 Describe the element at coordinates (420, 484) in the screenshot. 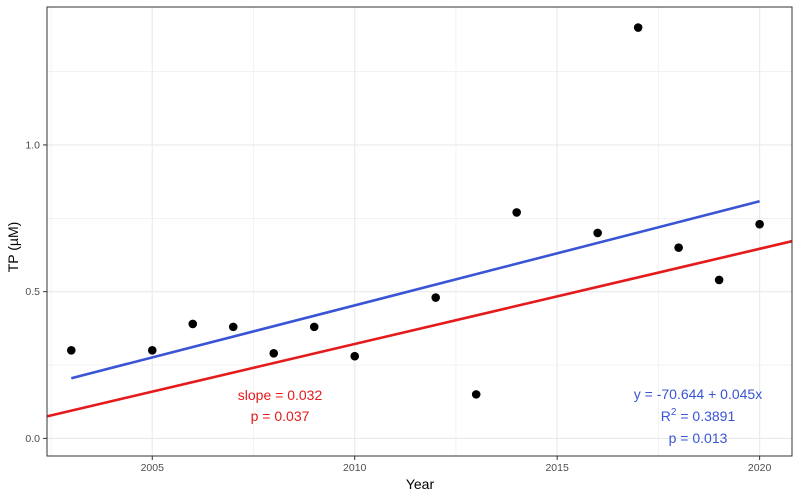

I see `x-axis-label: Year` at that location.